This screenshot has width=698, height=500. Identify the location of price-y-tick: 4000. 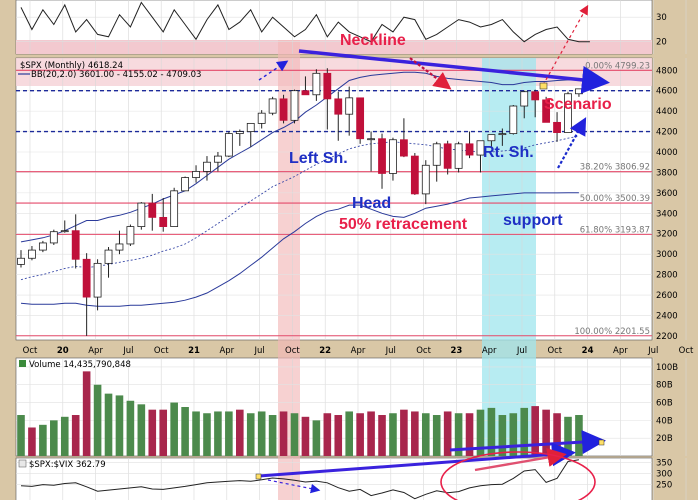
(667, 153).